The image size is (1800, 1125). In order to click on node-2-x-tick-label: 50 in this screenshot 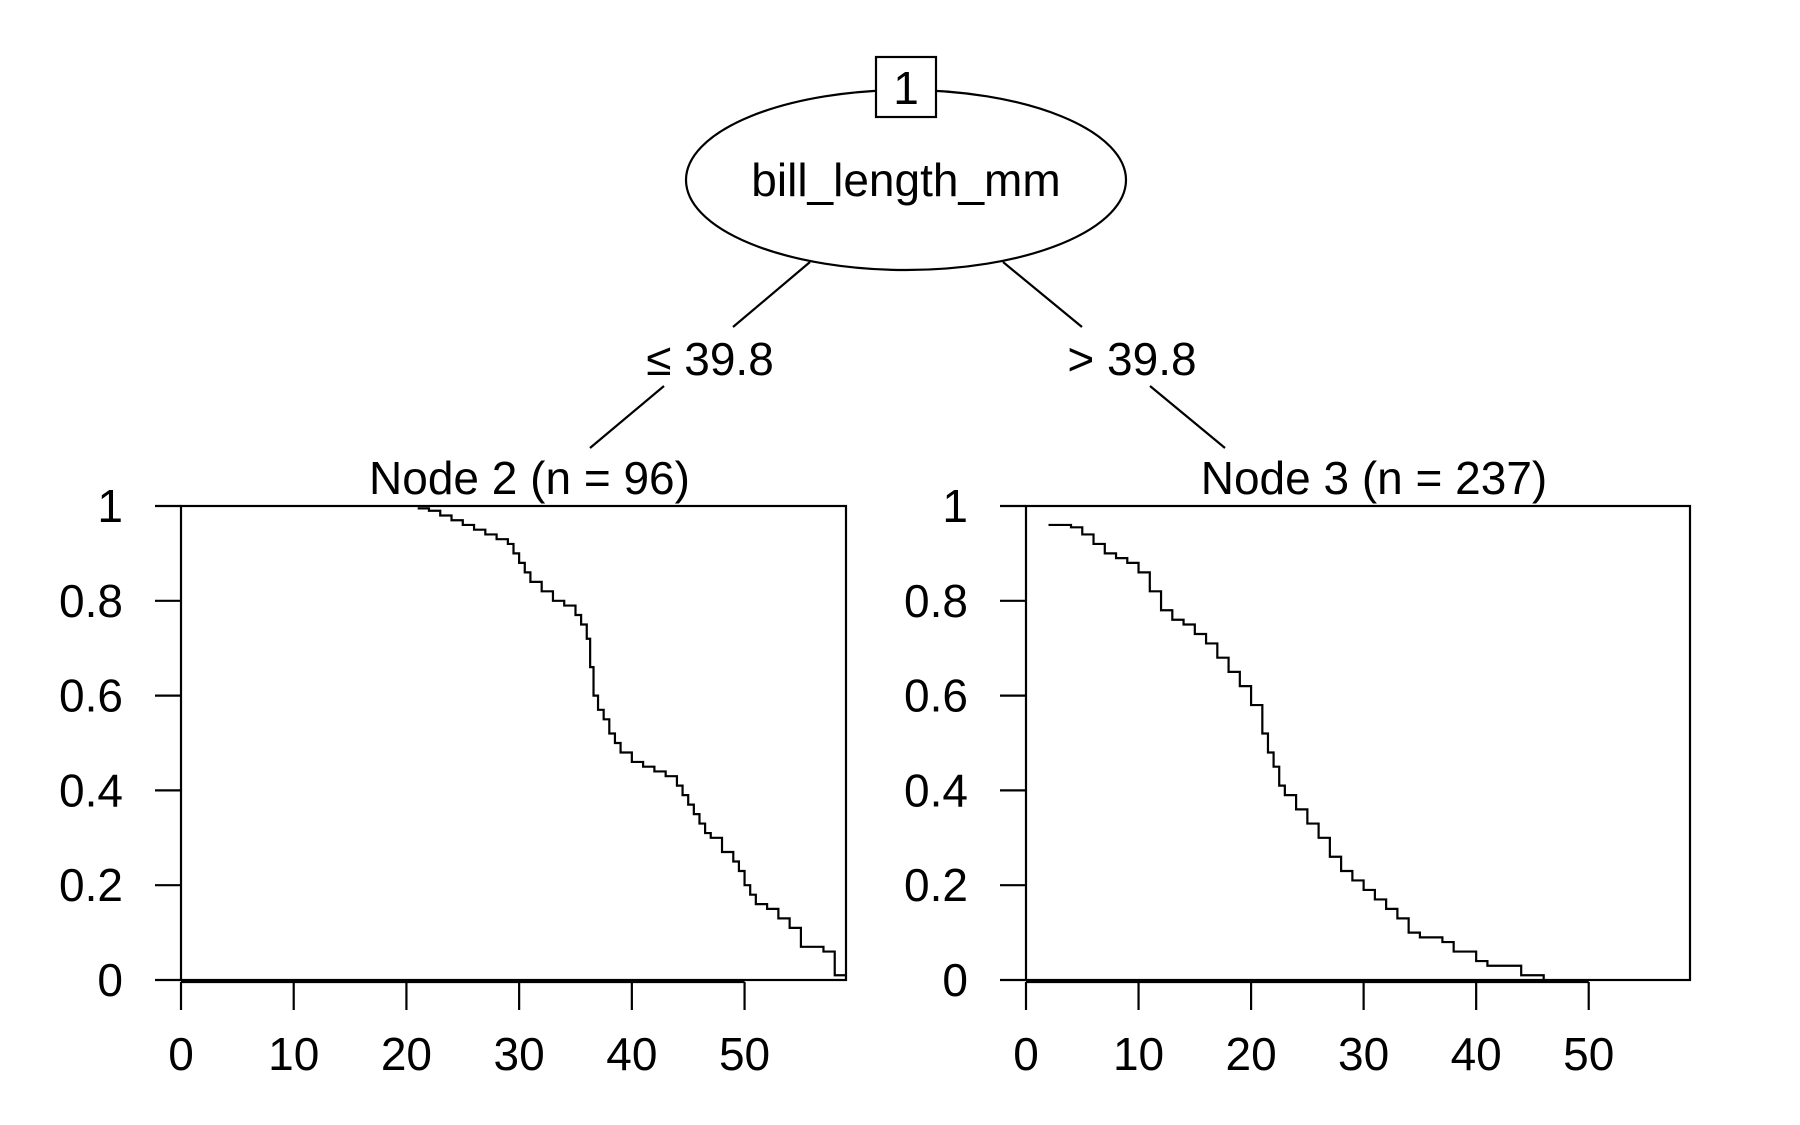, I will do `click(744, 1054)`.